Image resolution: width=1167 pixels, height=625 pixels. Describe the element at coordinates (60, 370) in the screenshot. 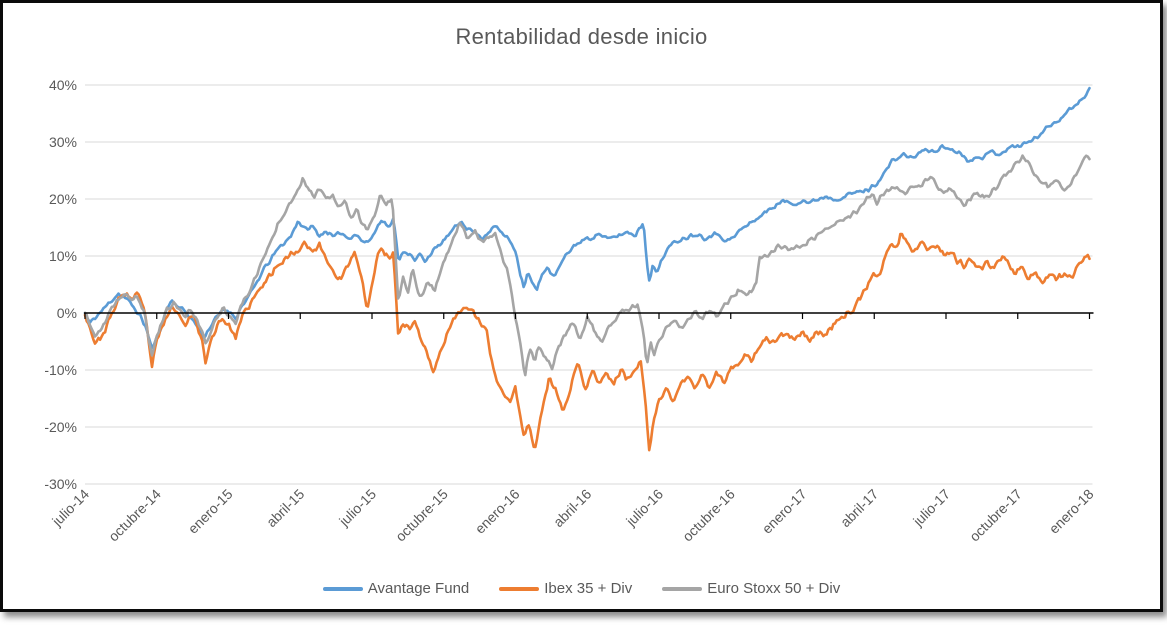

I see `y-axis-label: -10%` at that location.